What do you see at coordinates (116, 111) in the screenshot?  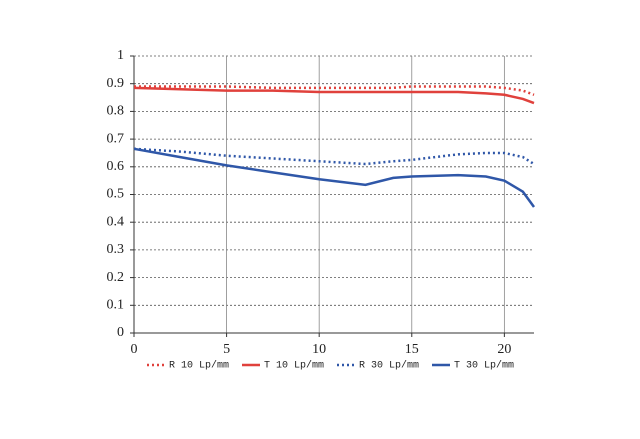 I see `y-tick-label: 0.8` at bounding box center [116, 111].